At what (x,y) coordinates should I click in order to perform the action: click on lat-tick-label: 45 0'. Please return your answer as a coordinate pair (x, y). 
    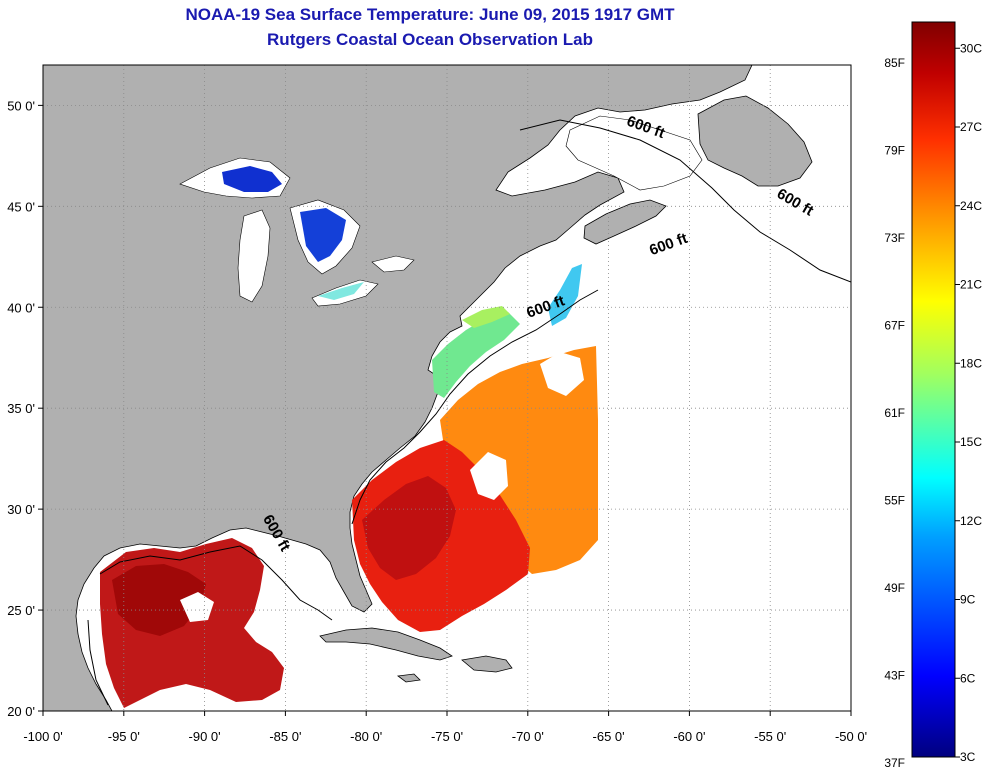
    Looking at the image, I should click on (21, 206).